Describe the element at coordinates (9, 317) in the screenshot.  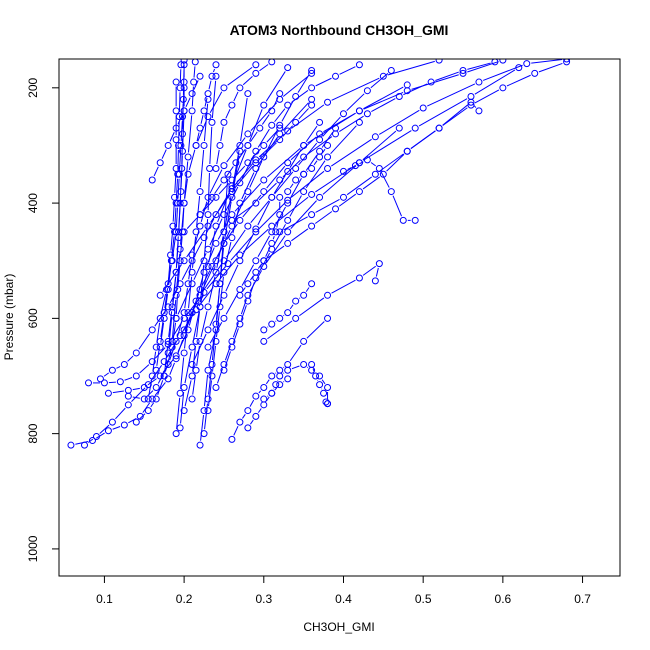
I see `y-axis-label: Pressure (mbar)` at that location.